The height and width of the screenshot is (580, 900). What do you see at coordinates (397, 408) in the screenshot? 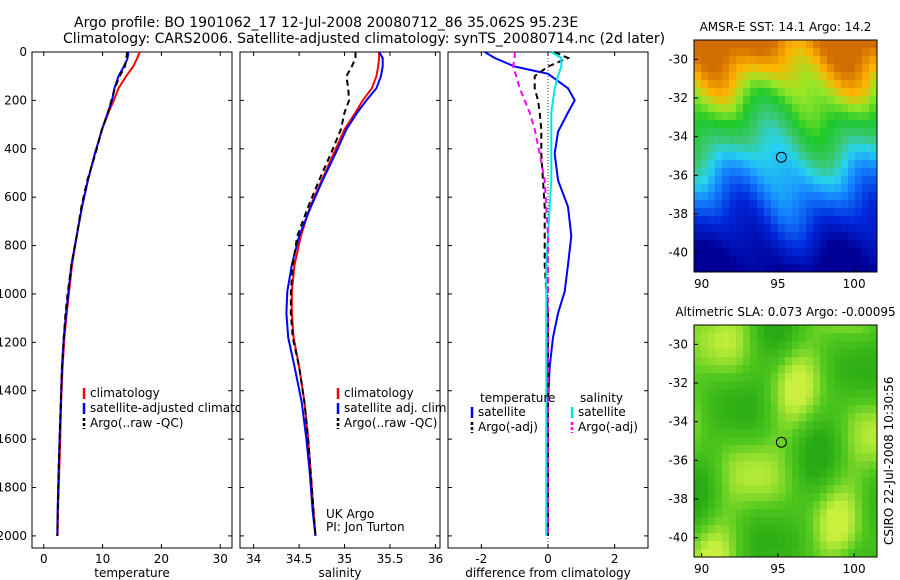
I see `legend-label: satellite adj. clim.` at bounding box center [397, 408].